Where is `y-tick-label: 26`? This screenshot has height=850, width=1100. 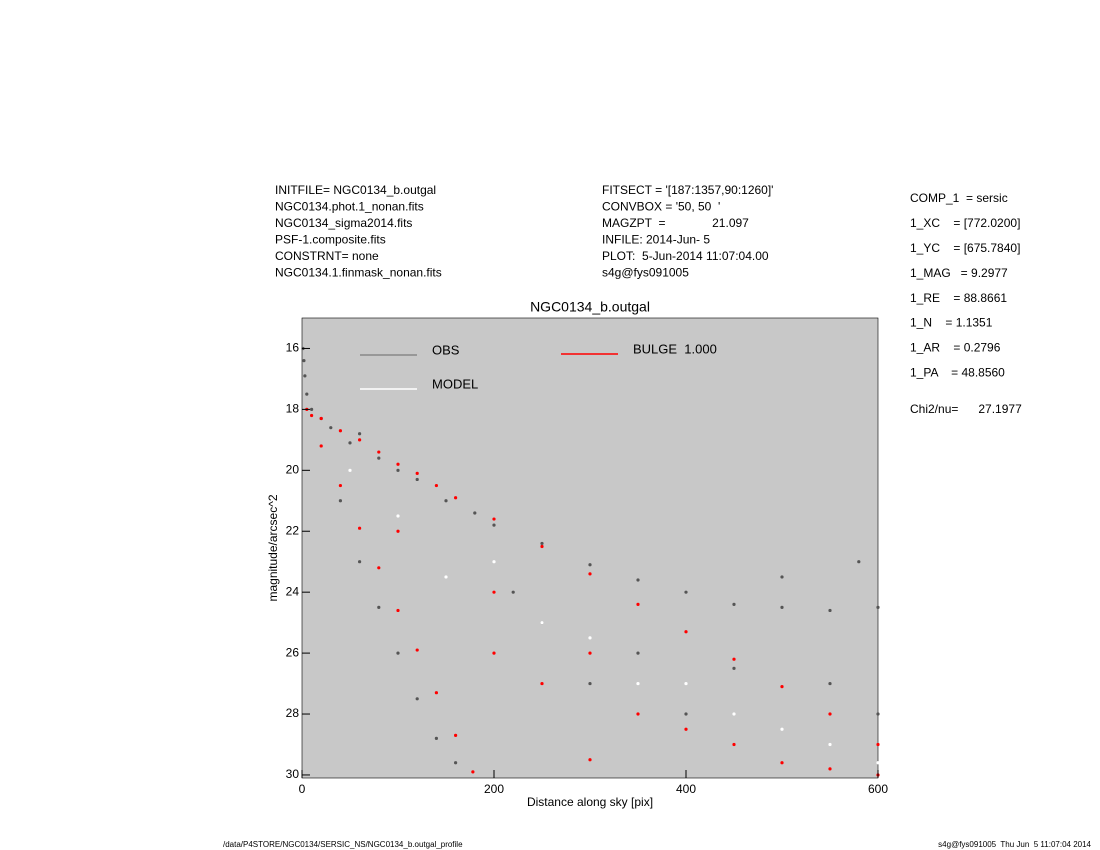 y-tick-label: 26 is located at coordinates (293, 652).